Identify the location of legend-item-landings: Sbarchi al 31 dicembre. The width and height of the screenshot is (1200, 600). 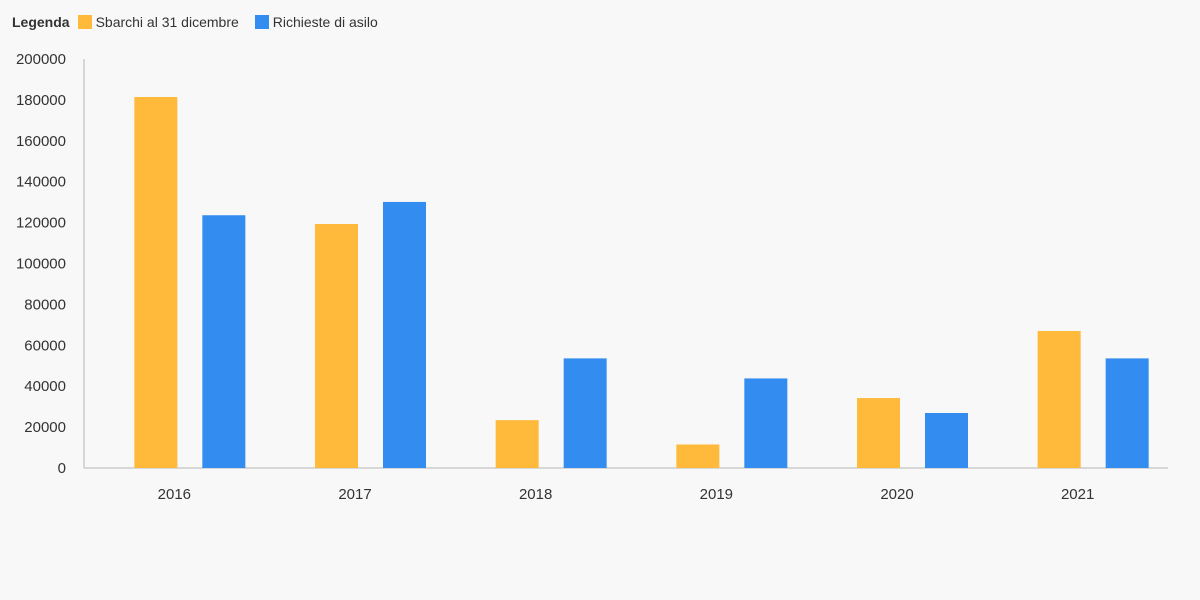
(158, 22).